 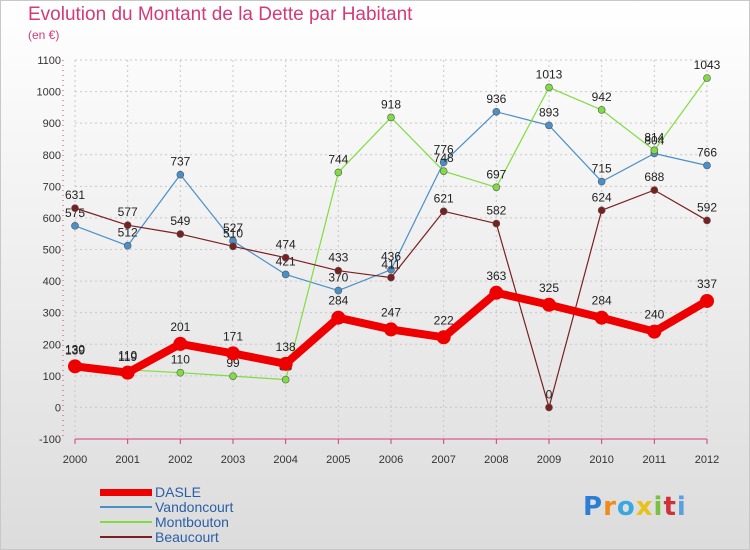 I want to click on data-label: 337, so click(x=707, y=284).